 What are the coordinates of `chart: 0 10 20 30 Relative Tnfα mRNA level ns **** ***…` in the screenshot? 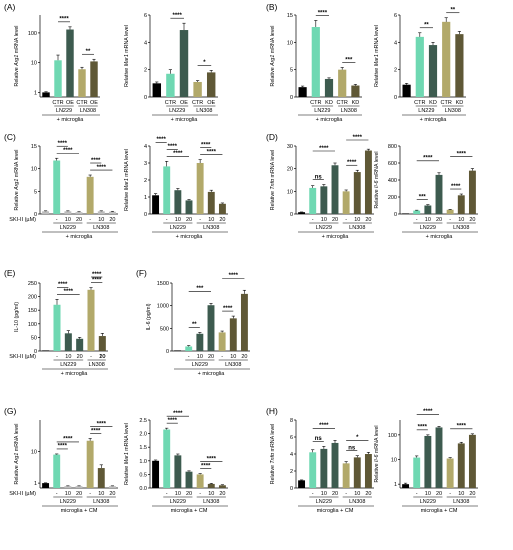 It's located at (322, 187).